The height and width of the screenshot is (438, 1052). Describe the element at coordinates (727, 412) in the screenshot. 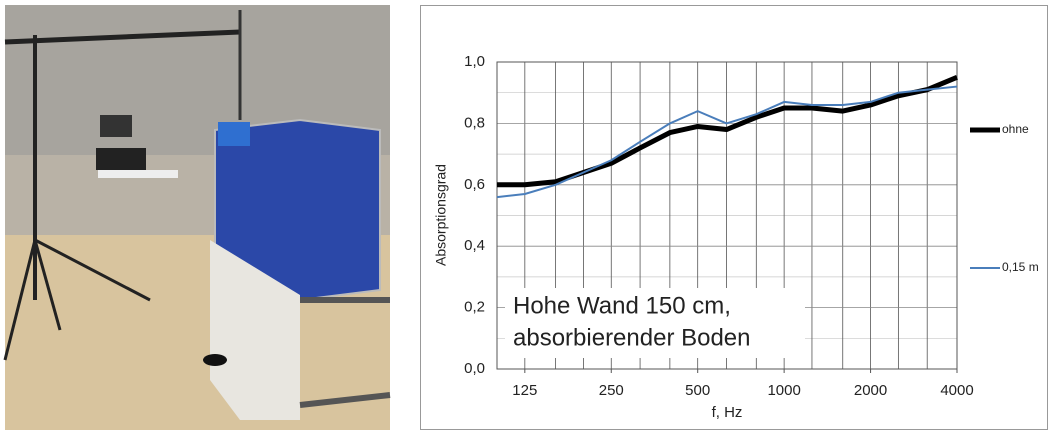

I see `x-axis-label: f, Hz` at that location.